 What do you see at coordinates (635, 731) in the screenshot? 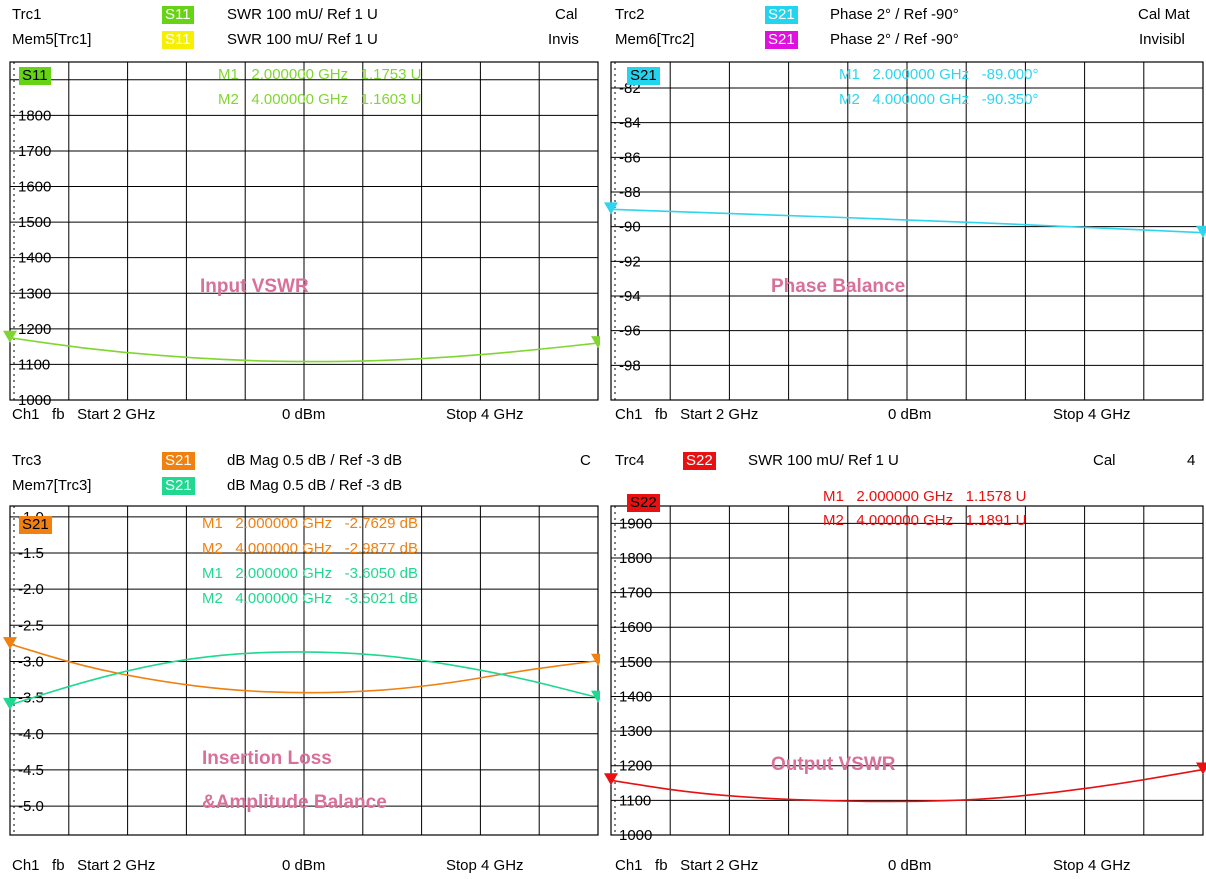
I see `y-tick-label: 1300` at bounding box center [635, 731].